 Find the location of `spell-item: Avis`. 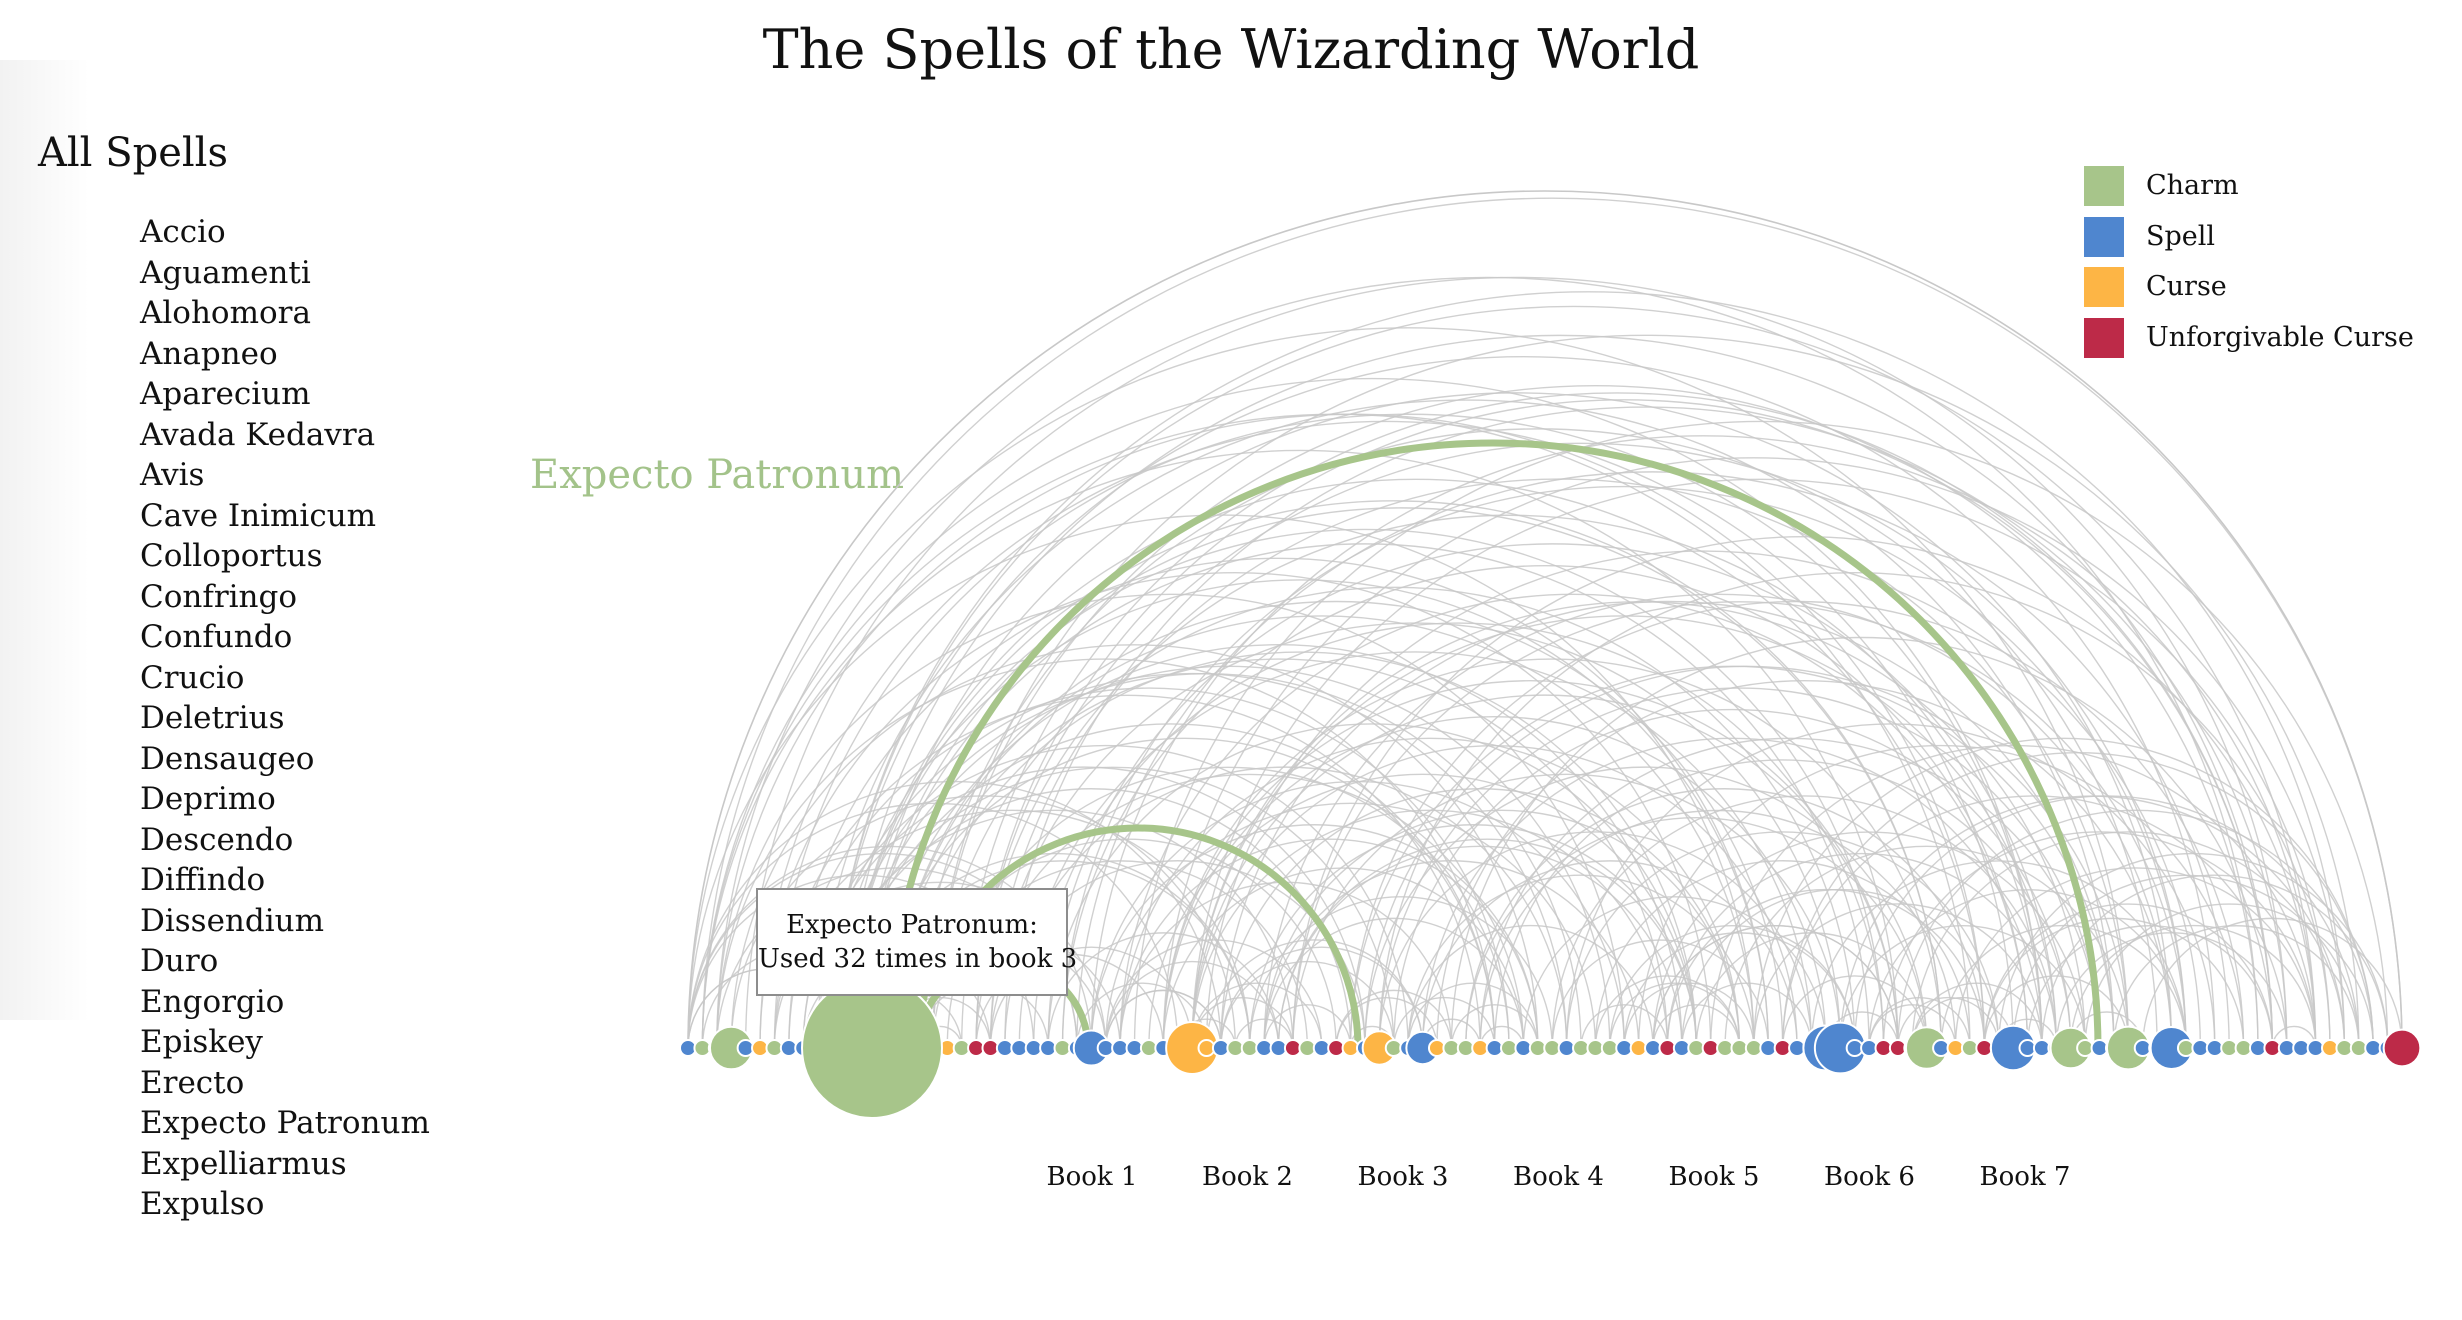

spell-item: Avis is located at coordinates (172, 475).